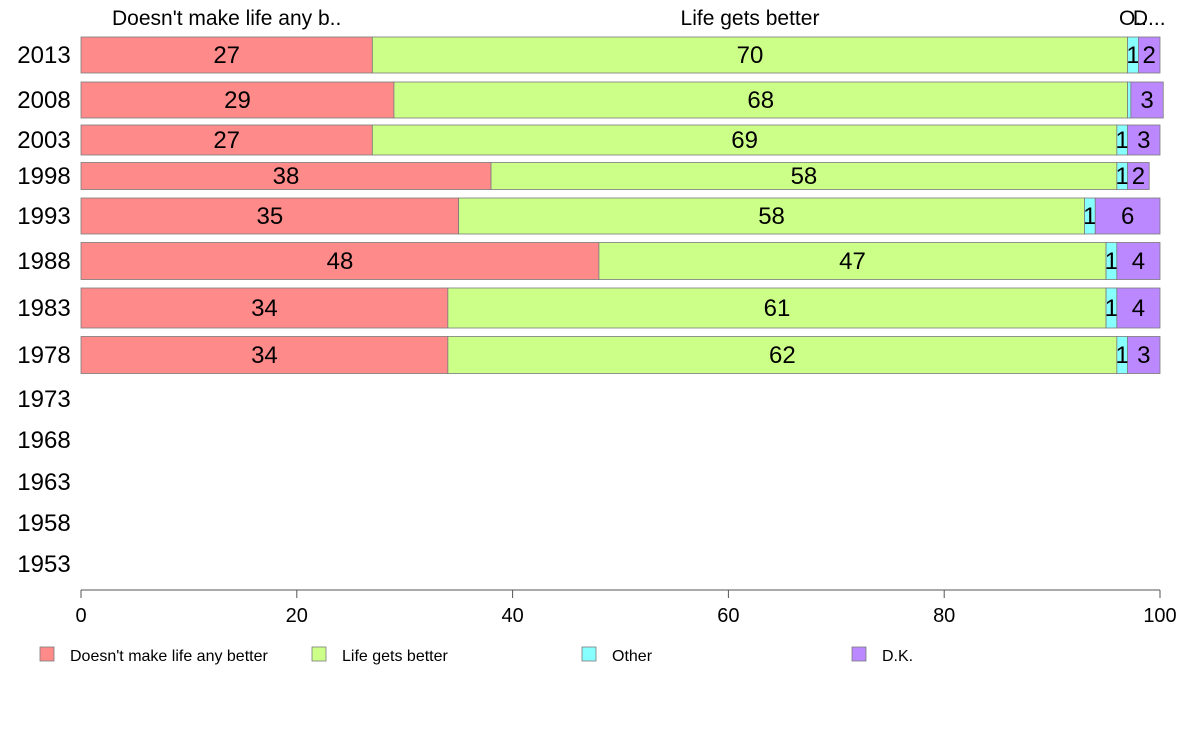 The image size is (1188, 736). What do you see at coordinates (43, 399) in the screenshot?
I see `y-tick-label: 1973` at bounding box center [43, 399].